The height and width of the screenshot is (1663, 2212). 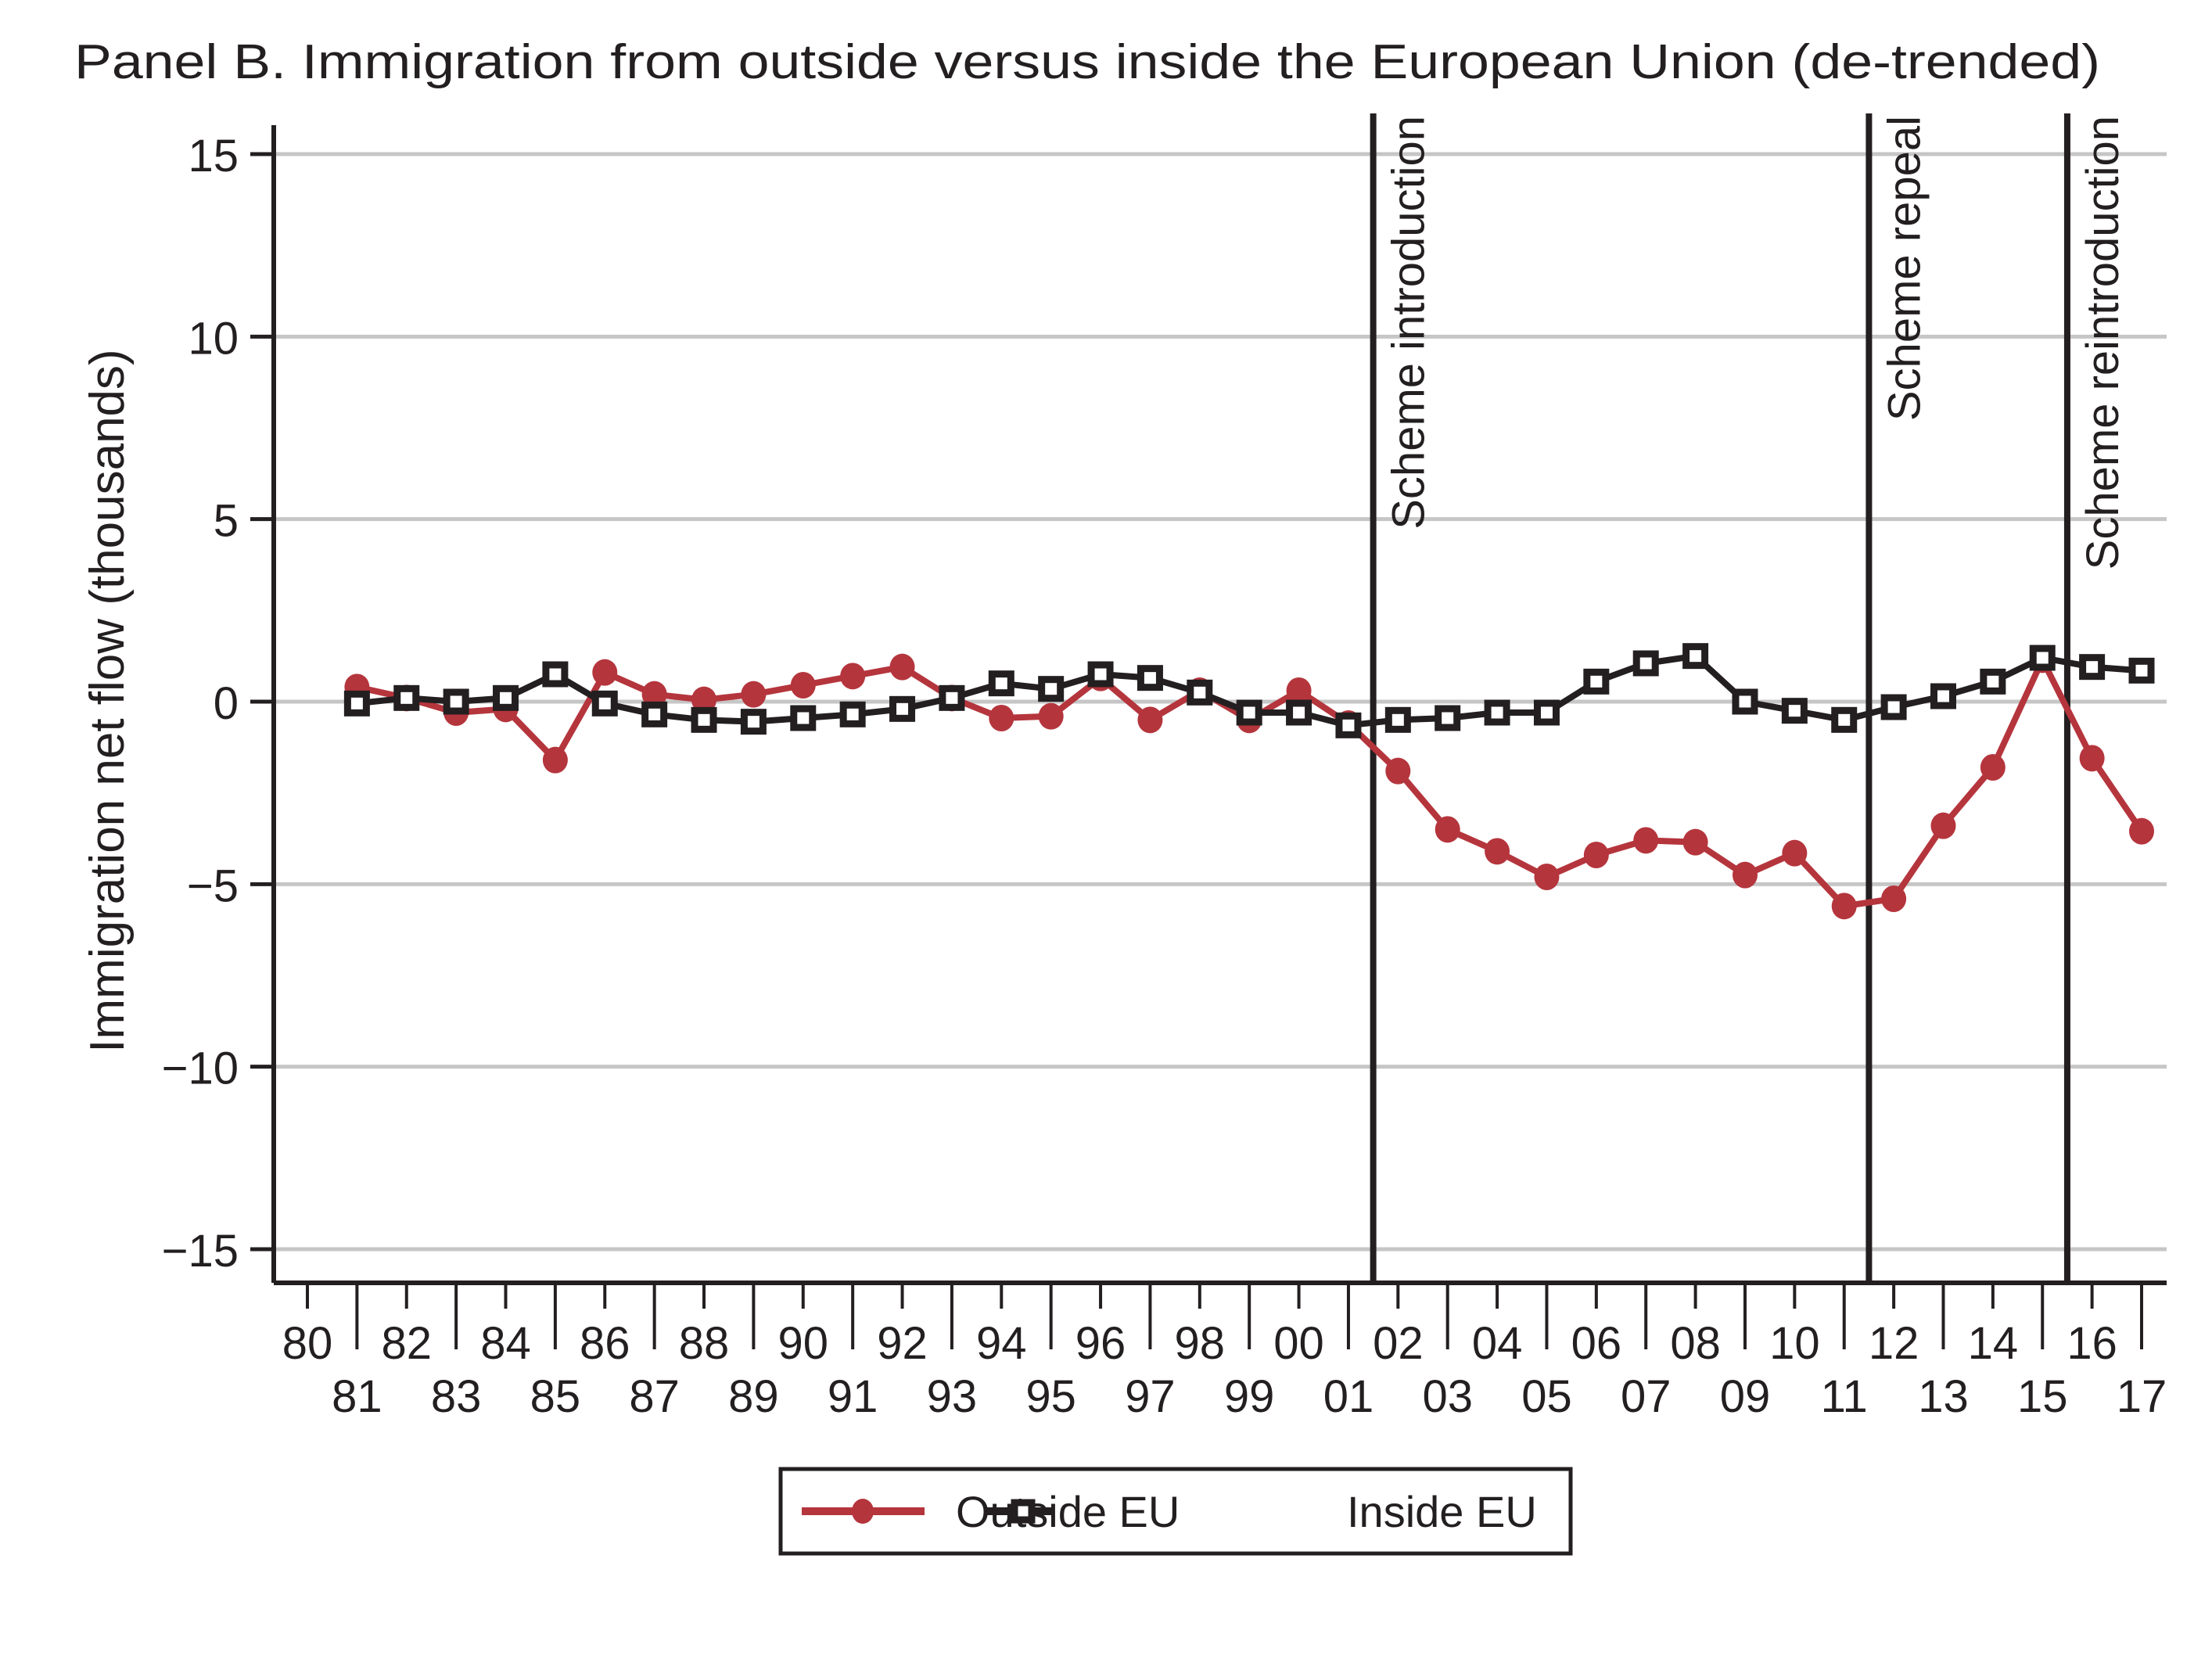 What do you see at coordinates (704, 1343) in the screenshot?
I see `x-tick-label: 88` at bounding box center [704, 1343].